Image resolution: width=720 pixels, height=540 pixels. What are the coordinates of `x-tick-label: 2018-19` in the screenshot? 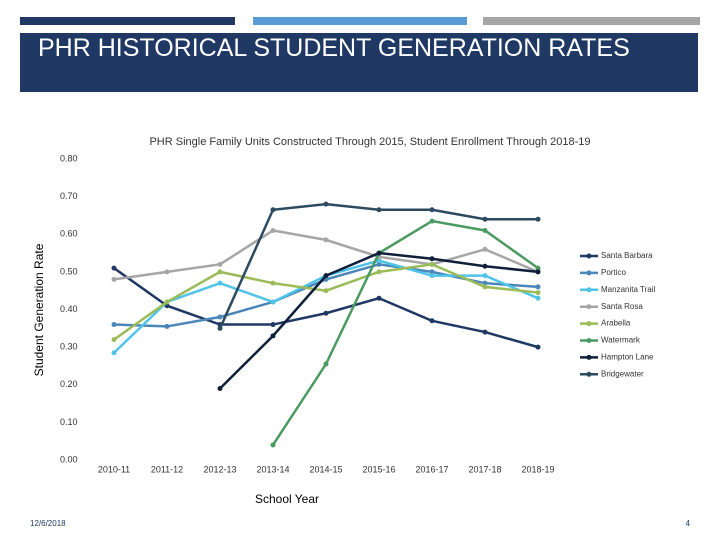 It's located at (537, 469).